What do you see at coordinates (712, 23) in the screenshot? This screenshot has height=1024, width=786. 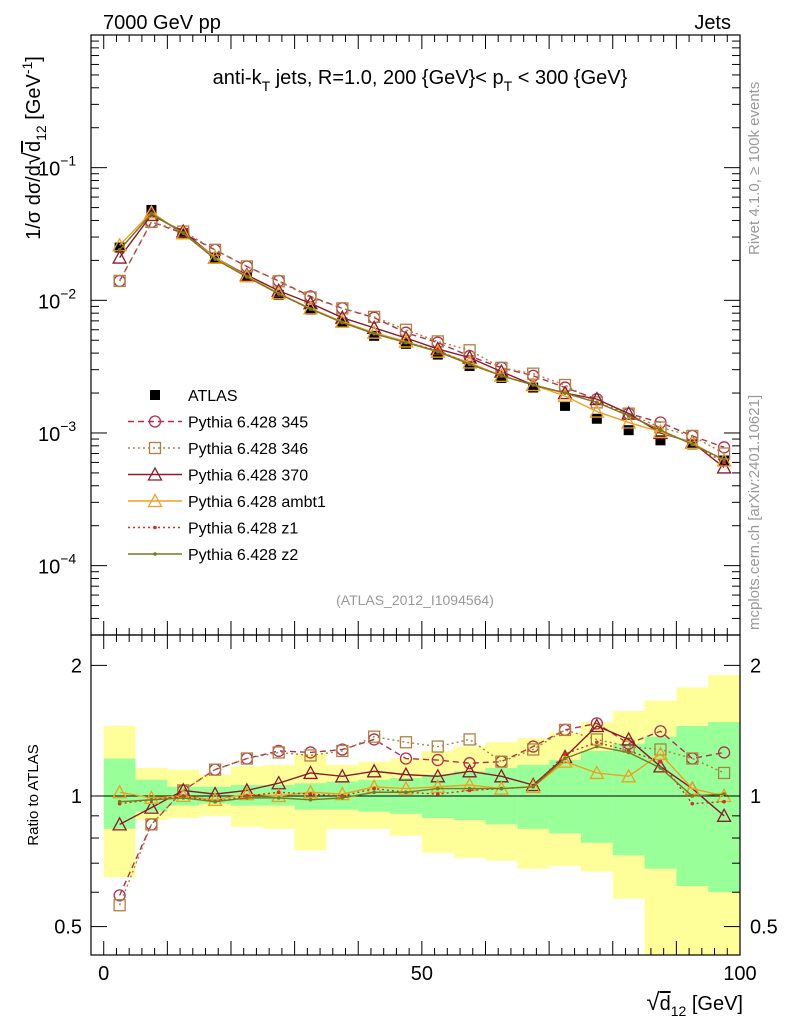 I see `category-label: Jets` at bounding box center [712, 23].